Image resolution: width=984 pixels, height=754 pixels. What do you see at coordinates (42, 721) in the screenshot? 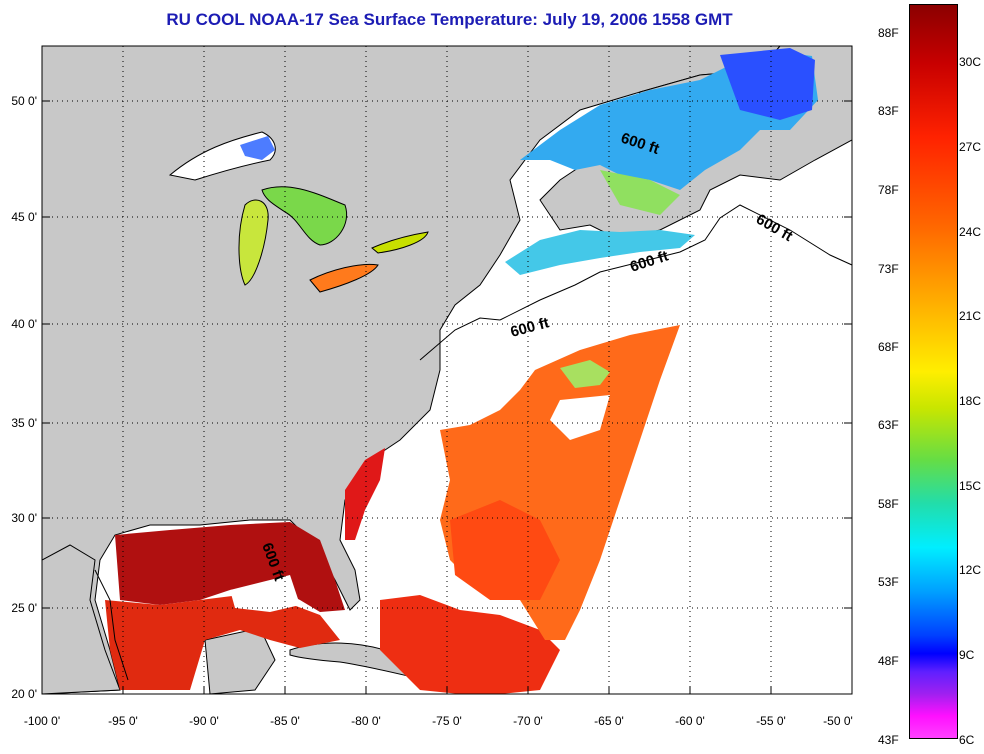
I see `lon-tick-label: -100 0'` at bounding box center [42, 721].